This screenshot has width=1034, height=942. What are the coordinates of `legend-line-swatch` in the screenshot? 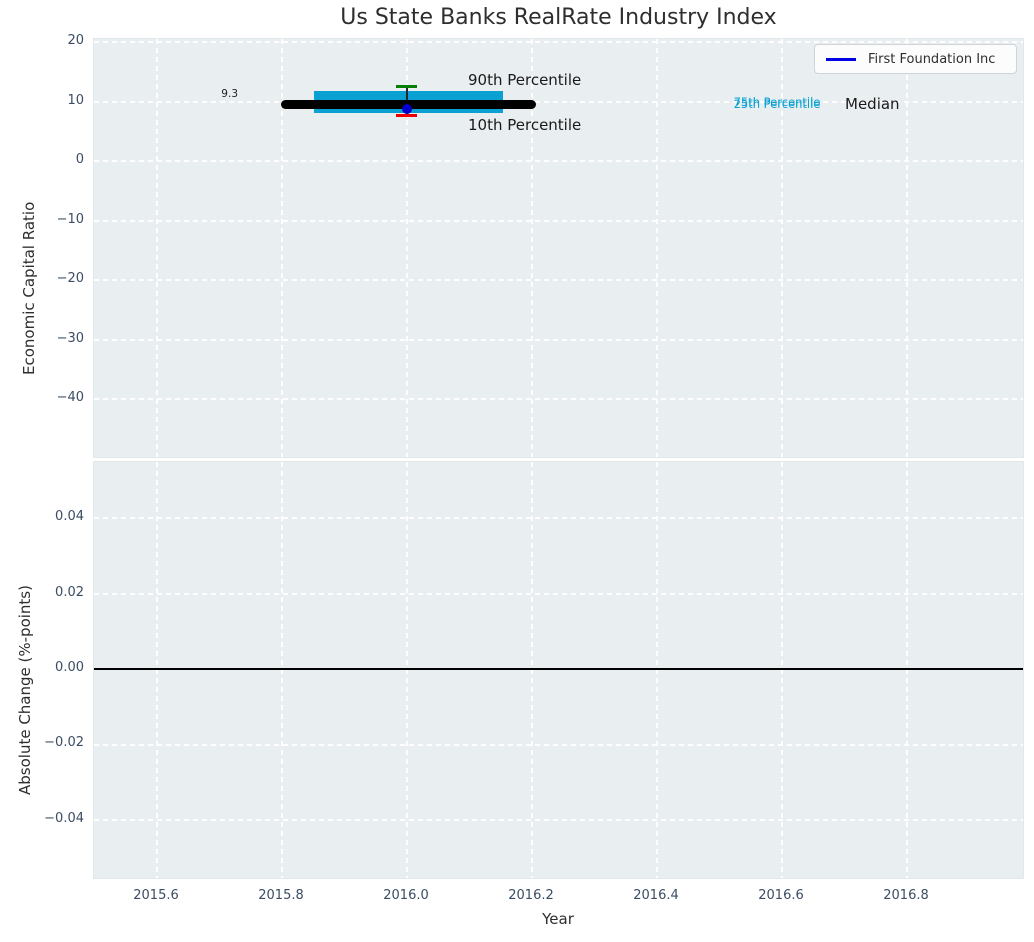 It's located at (841, 59).